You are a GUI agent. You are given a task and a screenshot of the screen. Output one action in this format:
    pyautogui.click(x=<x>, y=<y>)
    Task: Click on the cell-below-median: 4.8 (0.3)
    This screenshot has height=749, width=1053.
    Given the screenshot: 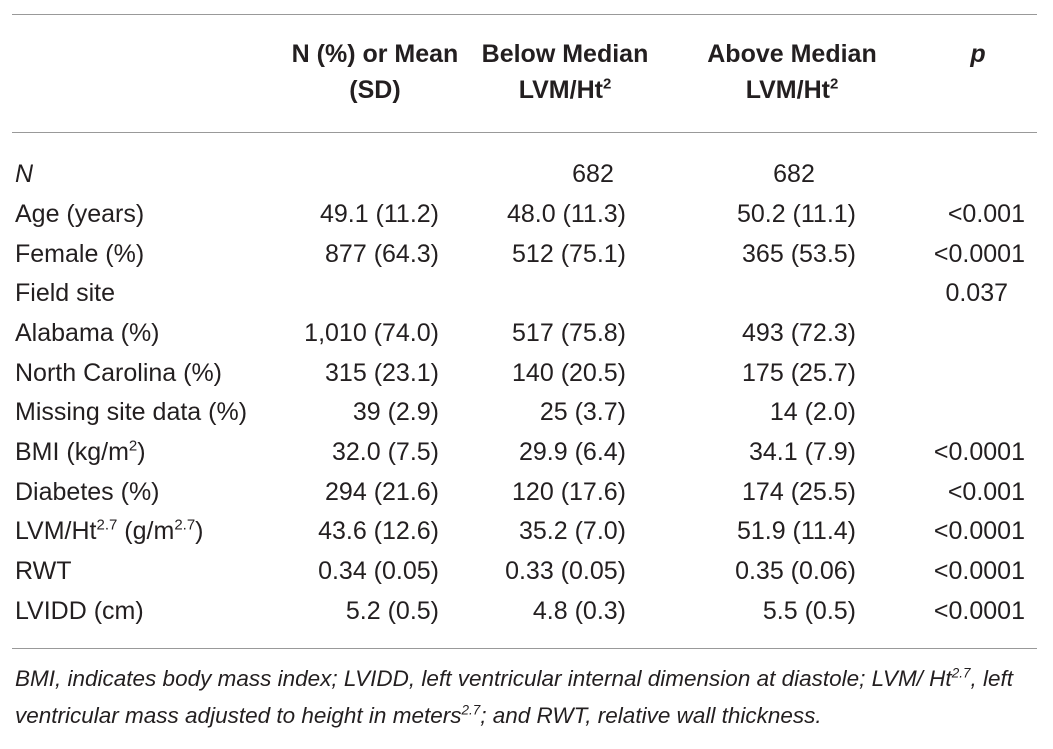 What is the action you would take?
    pyautogui.click(x=579, y=611)
    